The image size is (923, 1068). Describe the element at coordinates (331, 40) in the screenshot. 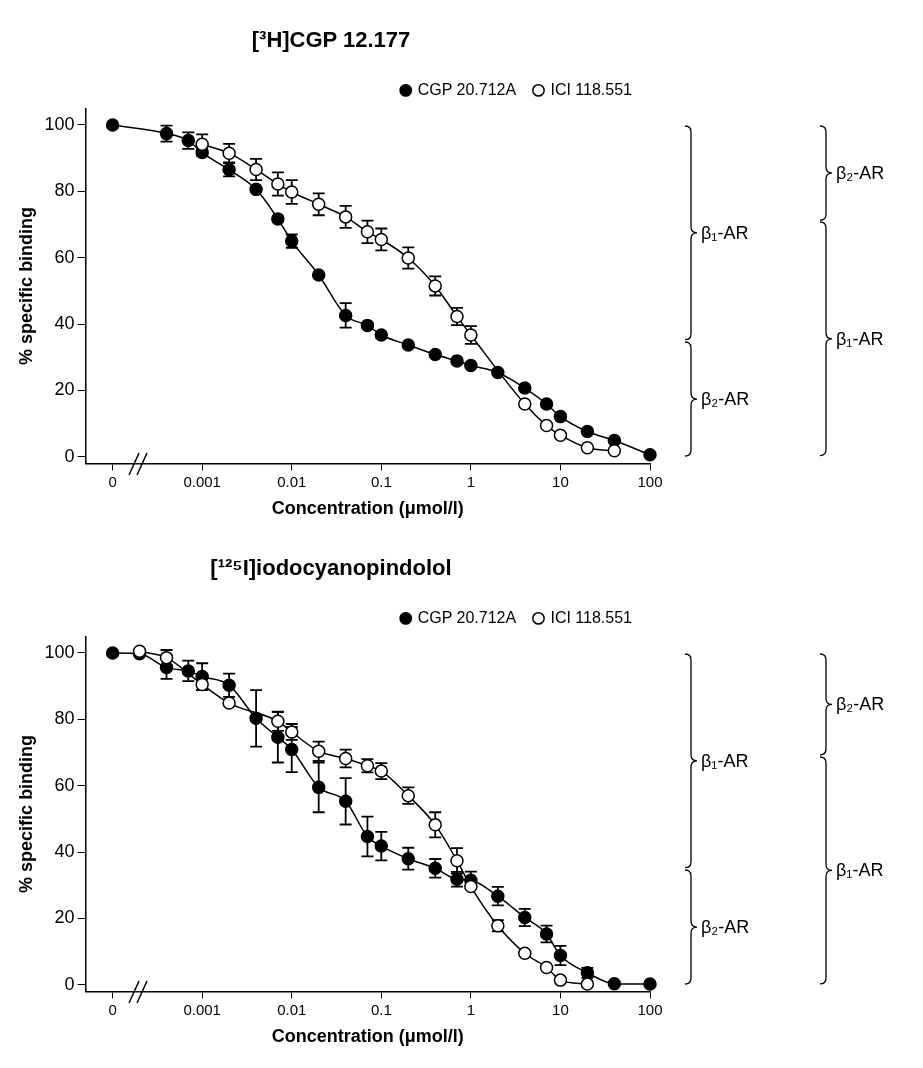

I see `chart-title: [³H]CGP 12.177` at that location.